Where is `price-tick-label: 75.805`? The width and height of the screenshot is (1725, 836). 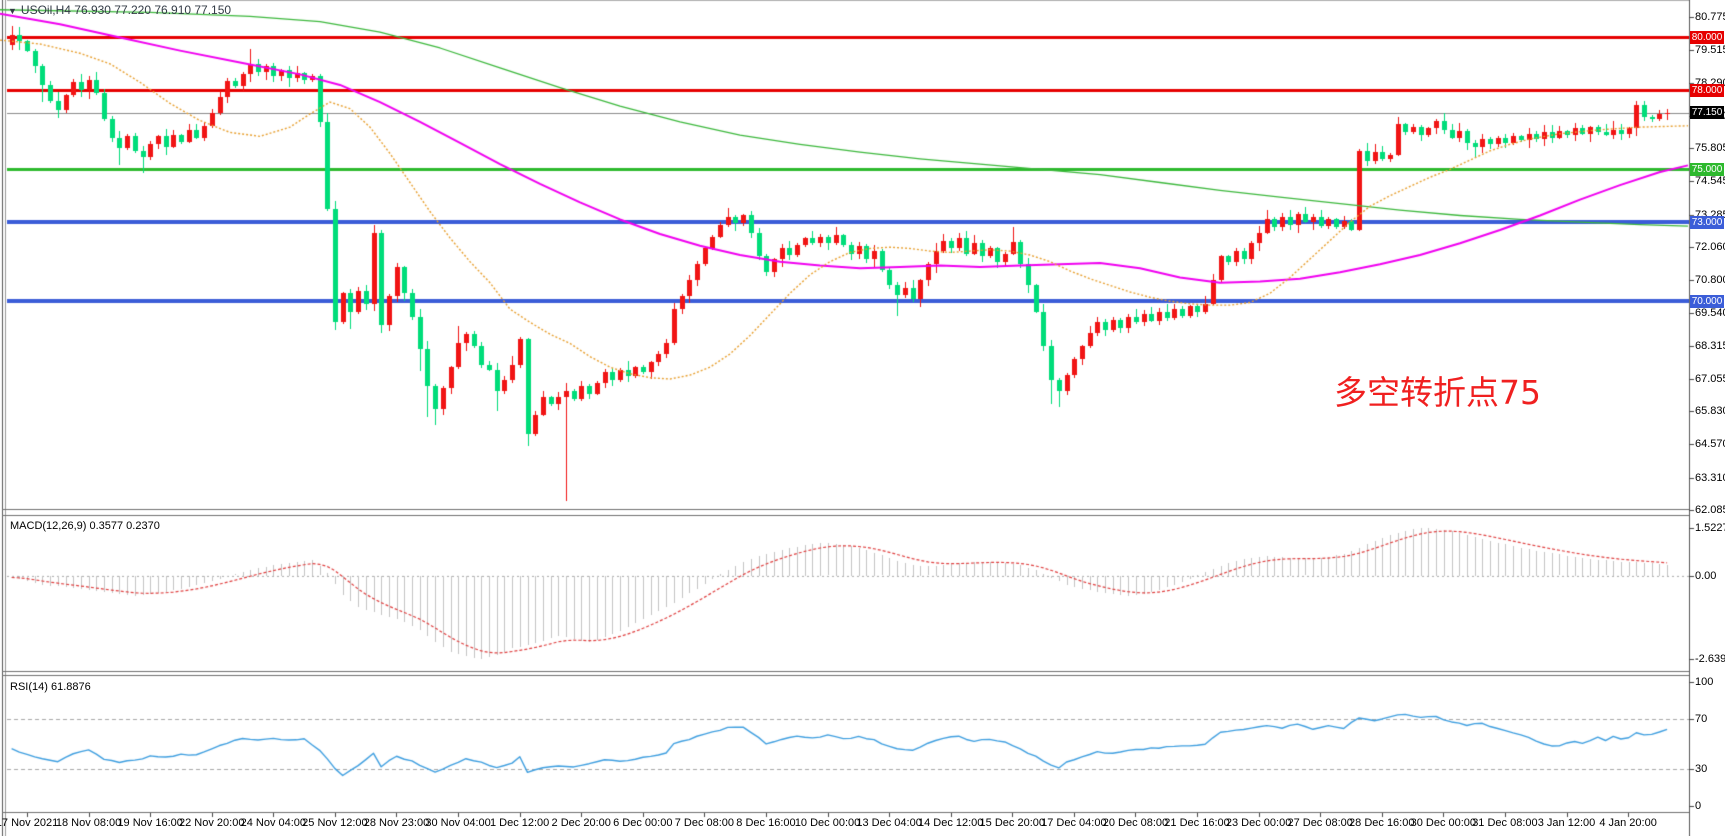 price-tick-label: 75.805 is located at coordinates (1710, 148).